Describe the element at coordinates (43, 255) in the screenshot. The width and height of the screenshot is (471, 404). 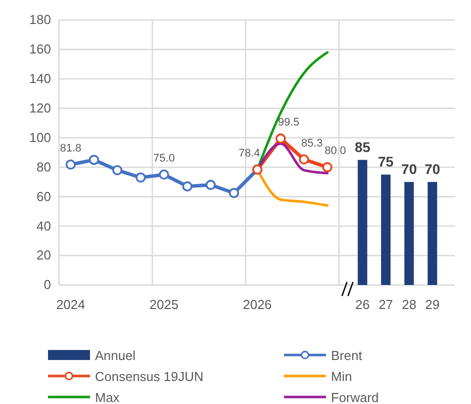
I see `y-tick-label: 20` at that location.